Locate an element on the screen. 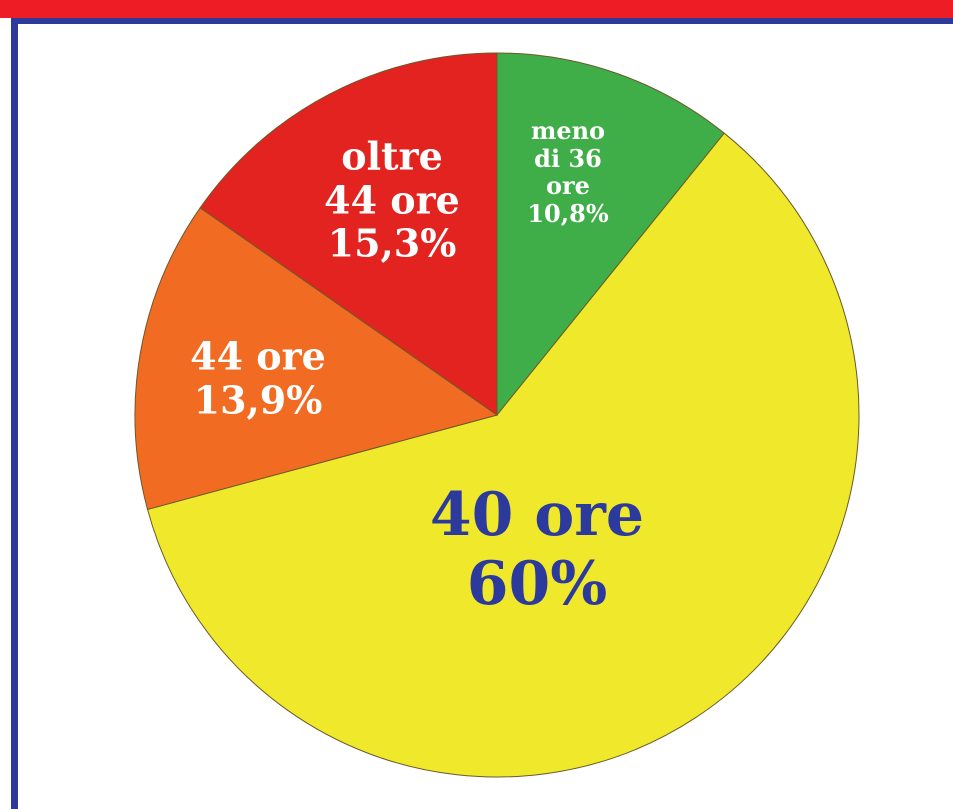  slice-label: 44 ore 13,9% is located at coordinates (258, 377).